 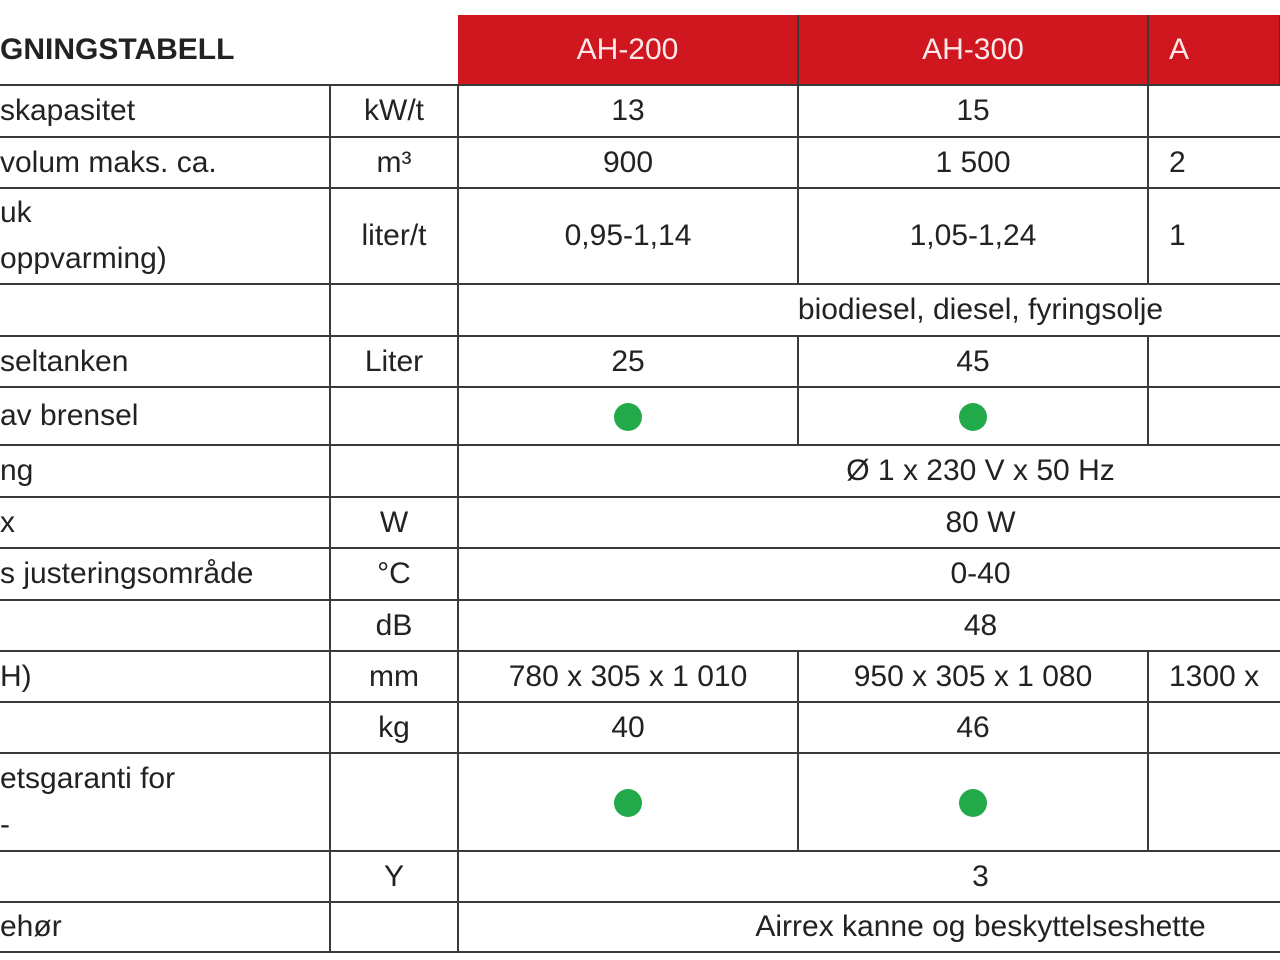 What do you see at coordinates (165, 361) in the screenshot?
I see `row-label: seltanken` at bounding box center [165, 361].